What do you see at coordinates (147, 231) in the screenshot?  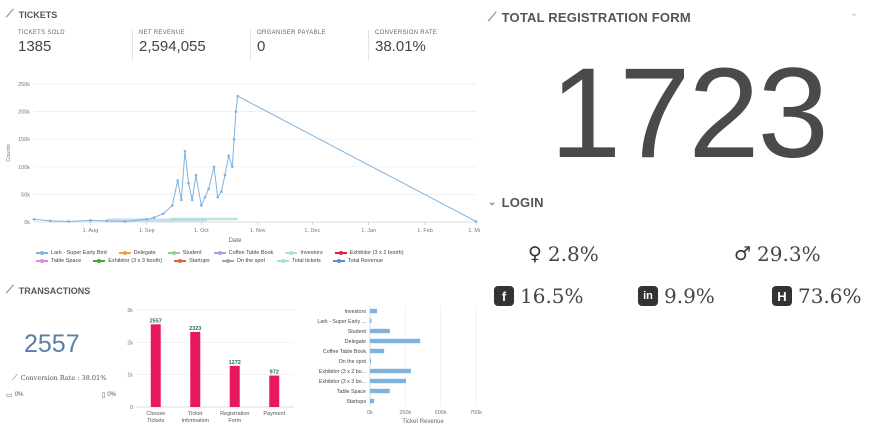 I see `x-tick-label: 1. Sep` at bounding box center [147, 231].